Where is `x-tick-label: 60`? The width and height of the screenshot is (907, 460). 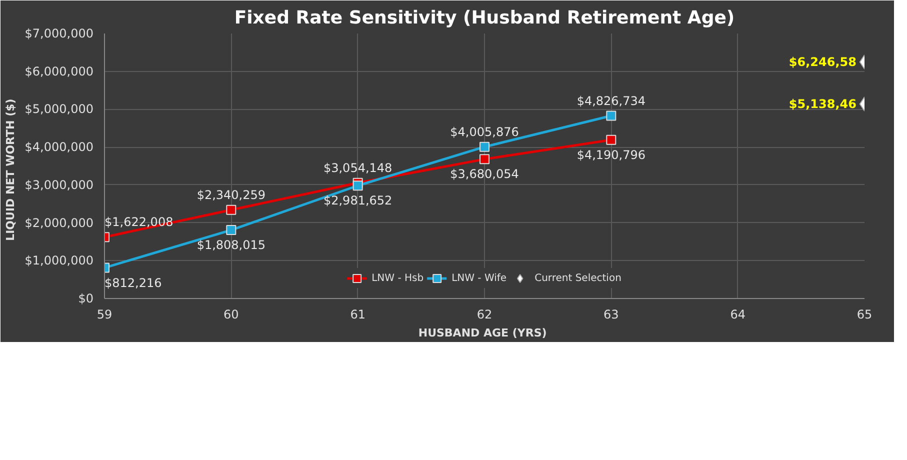
x-tick-label: 60 is located at coordinates (231, 315).